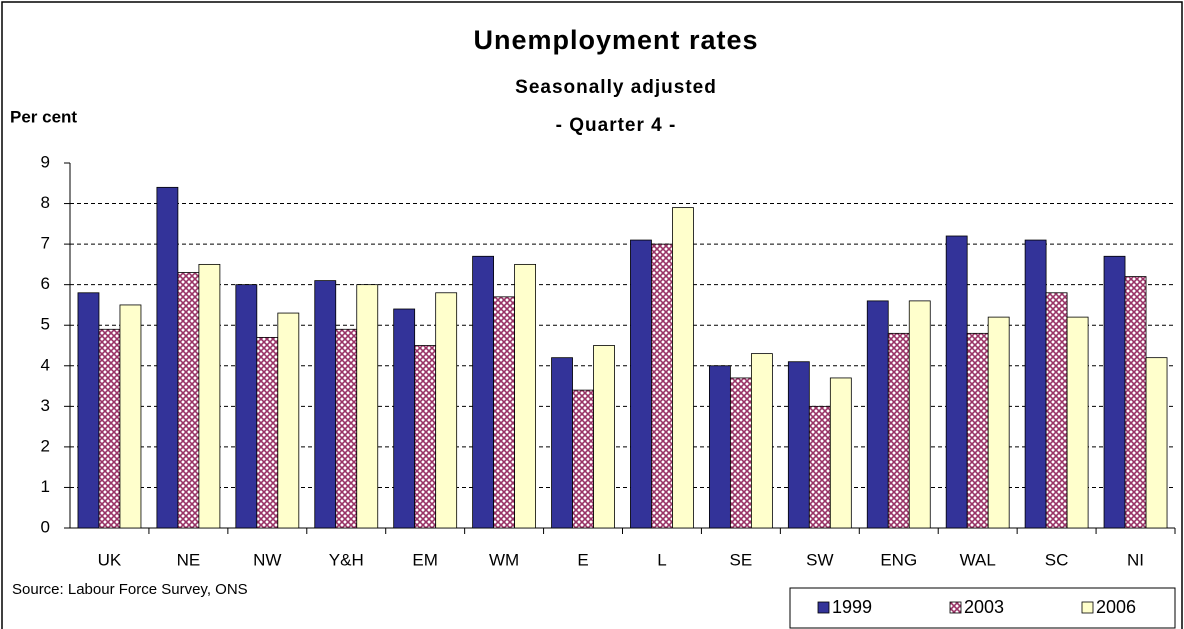 The image size is (1184, 629). Describe the element at coordinates (615, 40) in the screenshot. I see `chart-title: Unemployment rates` at that location.